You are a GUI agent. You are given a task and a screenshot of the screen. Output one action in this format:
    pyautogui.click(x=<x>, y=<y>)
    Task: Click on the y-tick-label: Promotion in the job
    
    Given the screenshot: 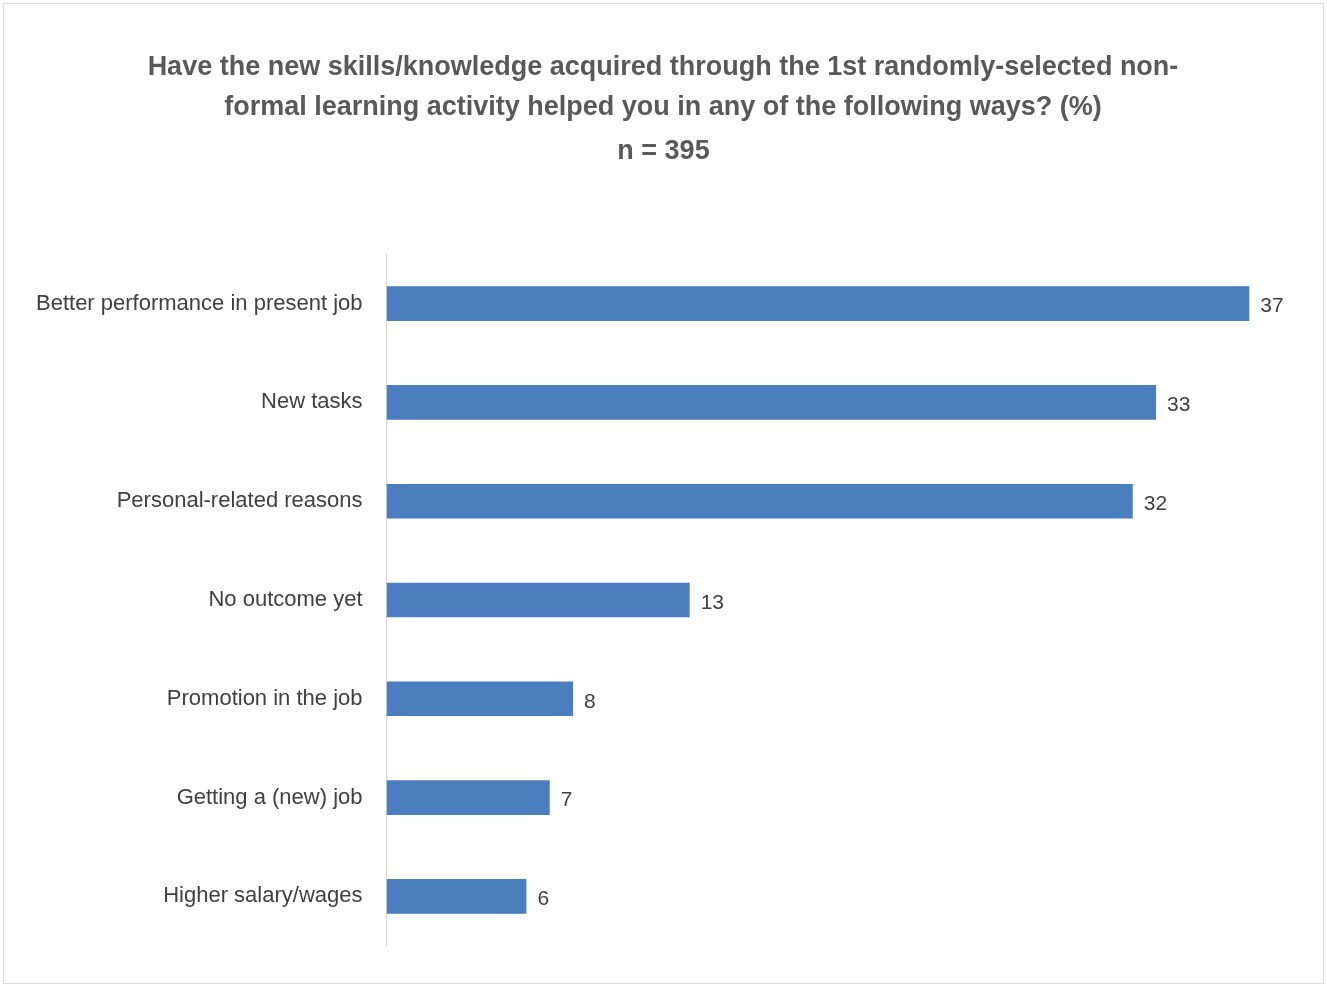 What is the action you would take?
    pyautogui.click(x=264, y=697)
    